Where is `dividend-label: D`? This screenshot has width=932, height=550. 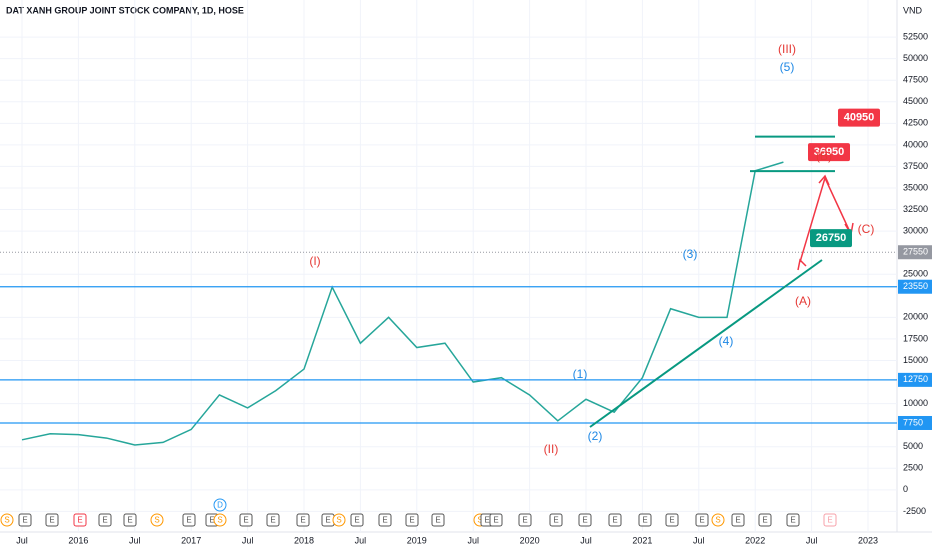 dividend-label: D is located at coordinates (220, 505).